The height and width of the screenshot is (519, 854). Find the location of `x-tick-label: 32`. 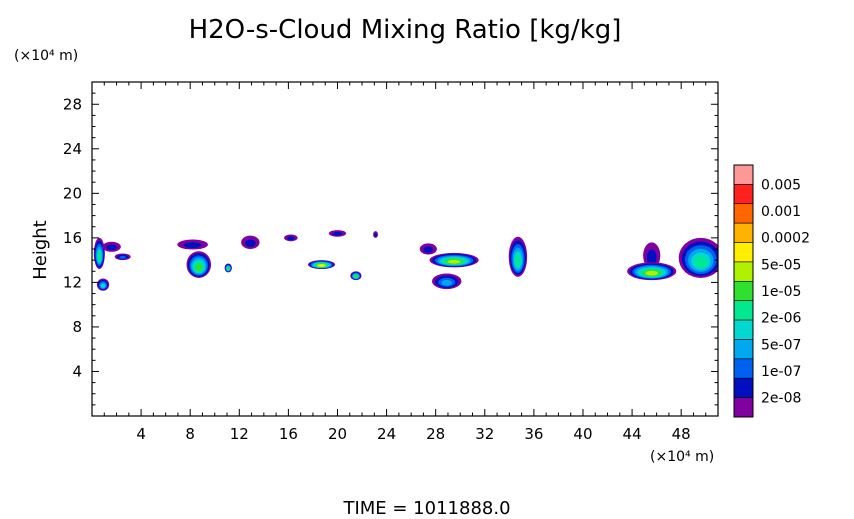

x-tick-label: 32 is located at coordinates (484, 434).